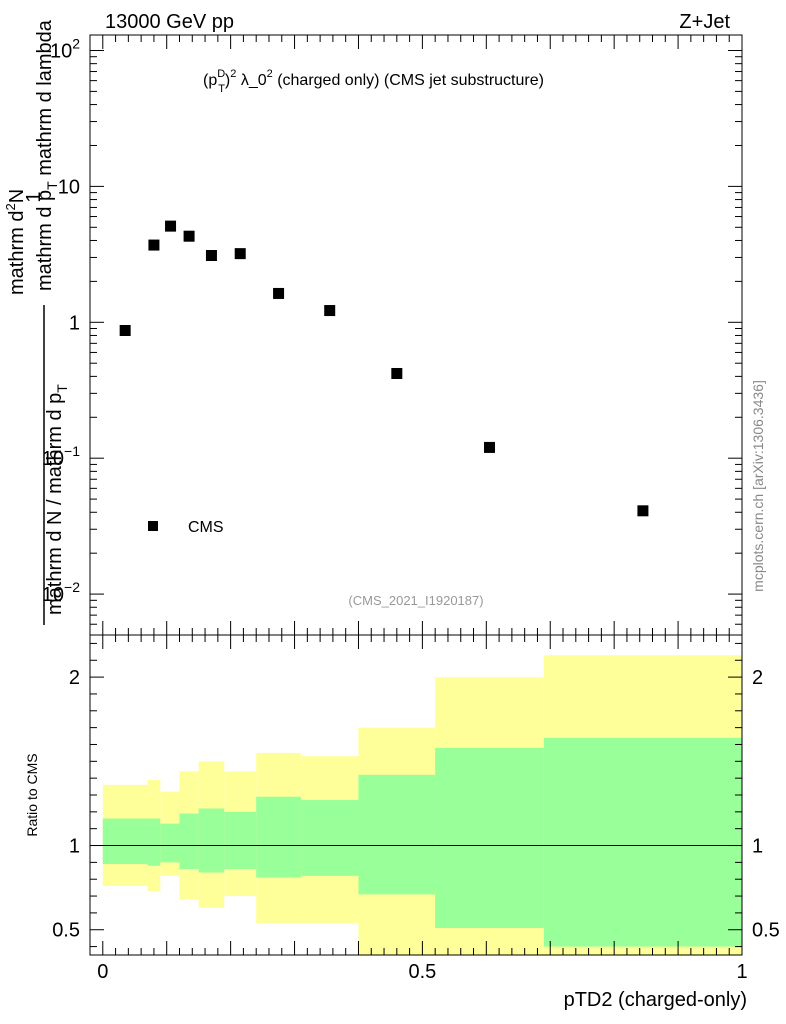  What do you see at coordinates (741, 972) in the screenshot?
I see `x-tick-label: 1` at bounding box center [741, 972].